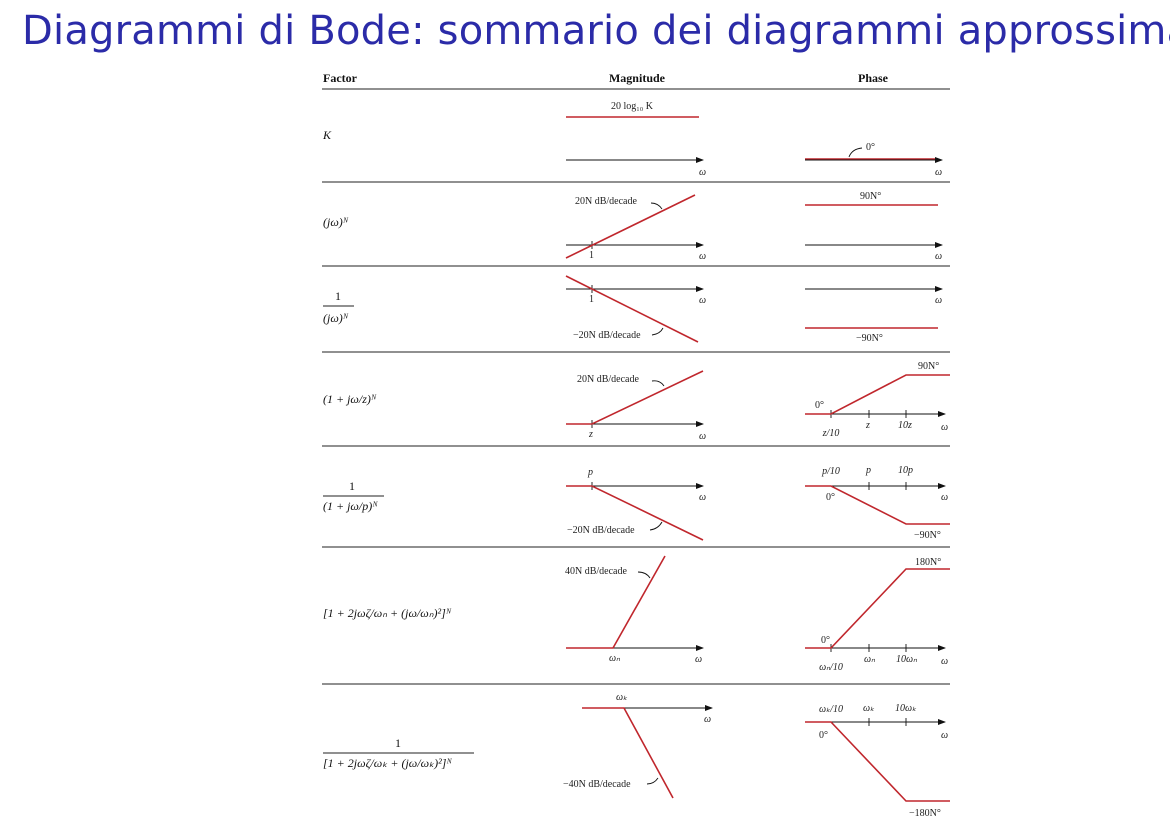  What do you see at coordinates (336, 222) in the screenshot?
I see `factor-jw-n: (jω)ᴺ` at bounding box center [336, 222].